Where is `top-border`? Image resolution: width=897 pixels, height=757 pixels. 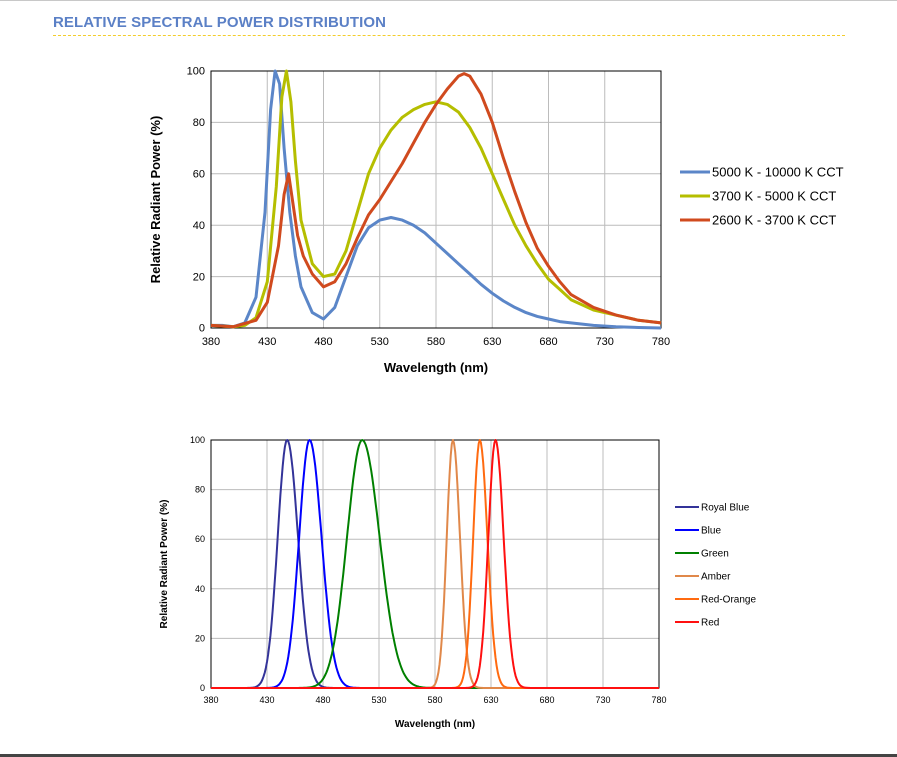
top-border is located at coordinates (448, 0).